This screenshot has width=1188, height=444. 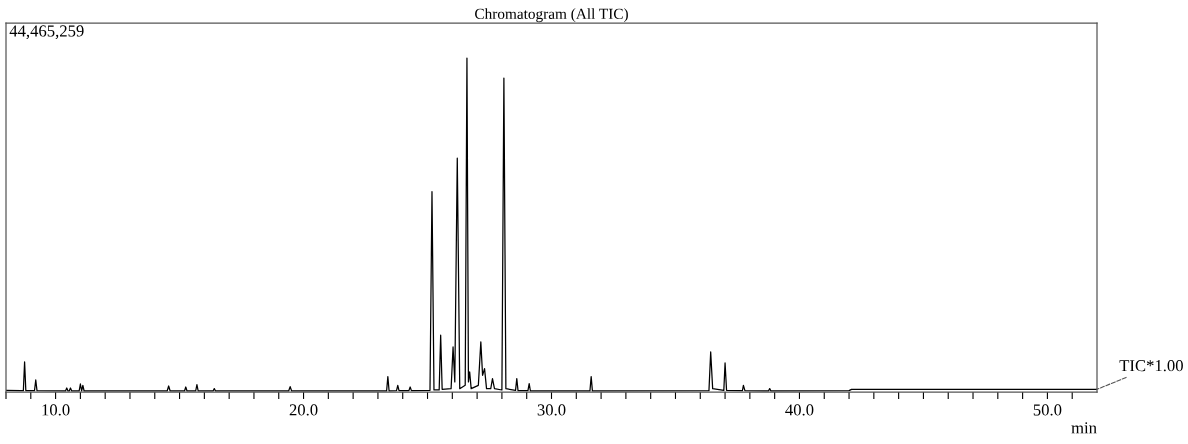 I want to click on x-tick-label: 50.0, so click(x=1047, y=410).